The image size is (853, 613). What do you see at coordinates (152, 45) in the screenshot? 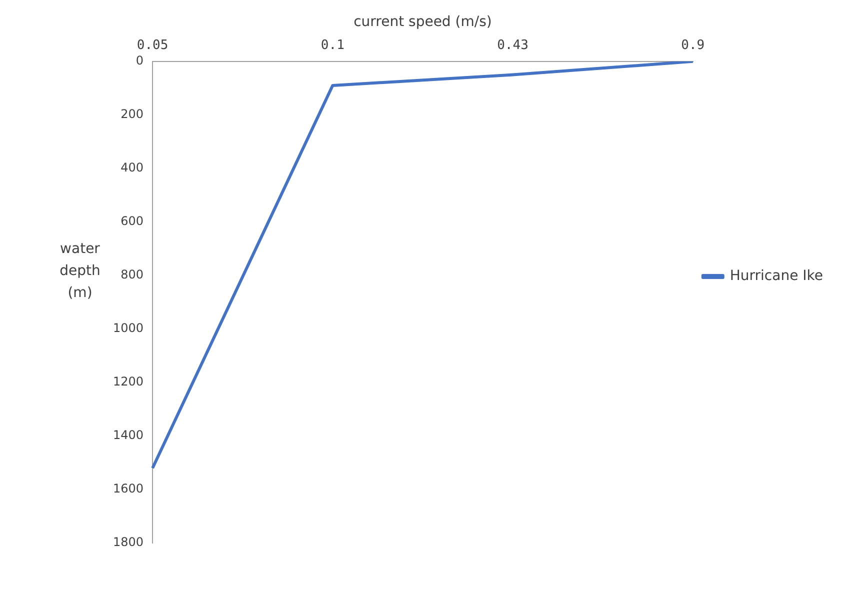
I see `x-tick-label: 0.05` at bounding box center [152, 45].